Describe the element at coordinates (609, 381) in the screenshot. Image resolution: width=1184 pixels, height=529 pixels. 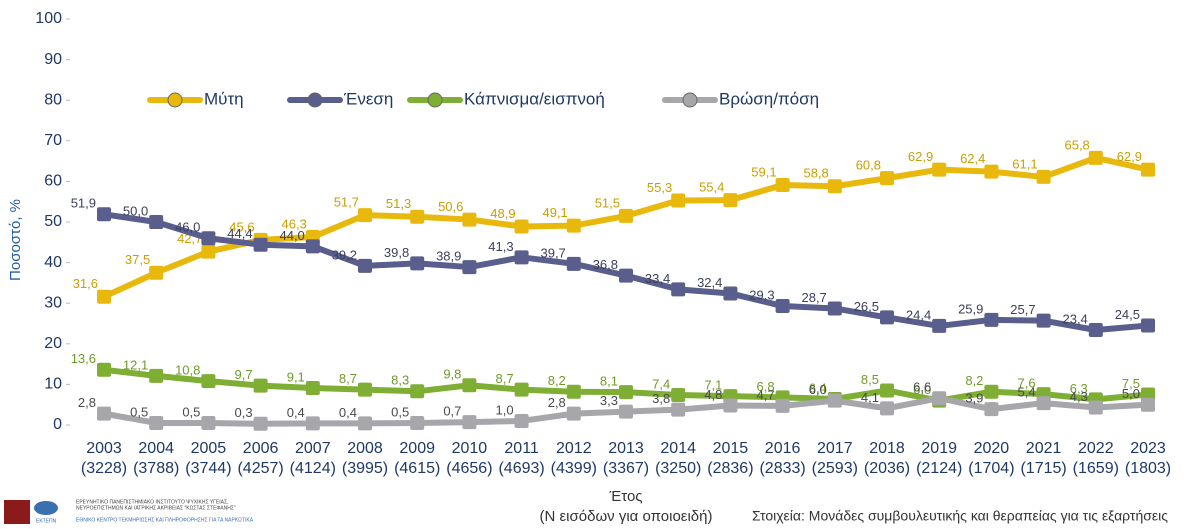
I see `data-label: 8,1` at that location.